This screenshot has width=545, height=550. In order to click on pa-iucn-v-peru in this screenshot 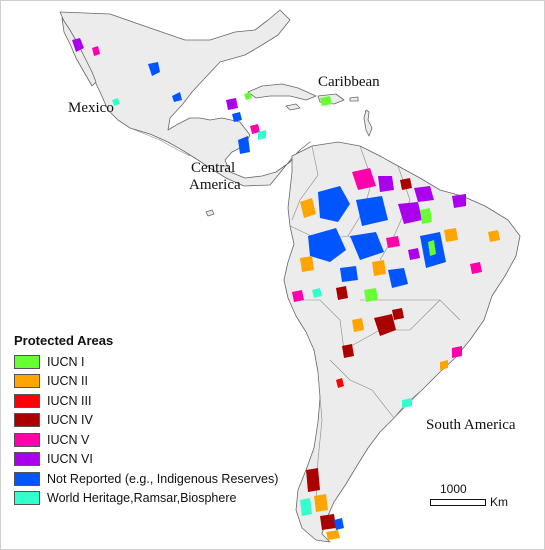, I will do `click(298, 296)`.